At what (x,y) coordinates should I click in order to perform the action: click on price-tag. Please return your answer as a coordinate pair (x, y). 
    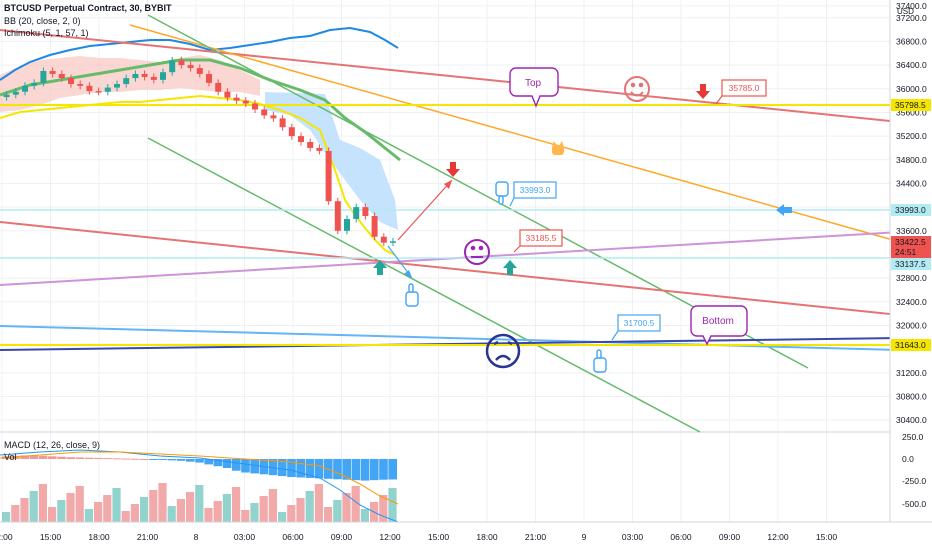
    Looking at the image, I should click on (911, 242).